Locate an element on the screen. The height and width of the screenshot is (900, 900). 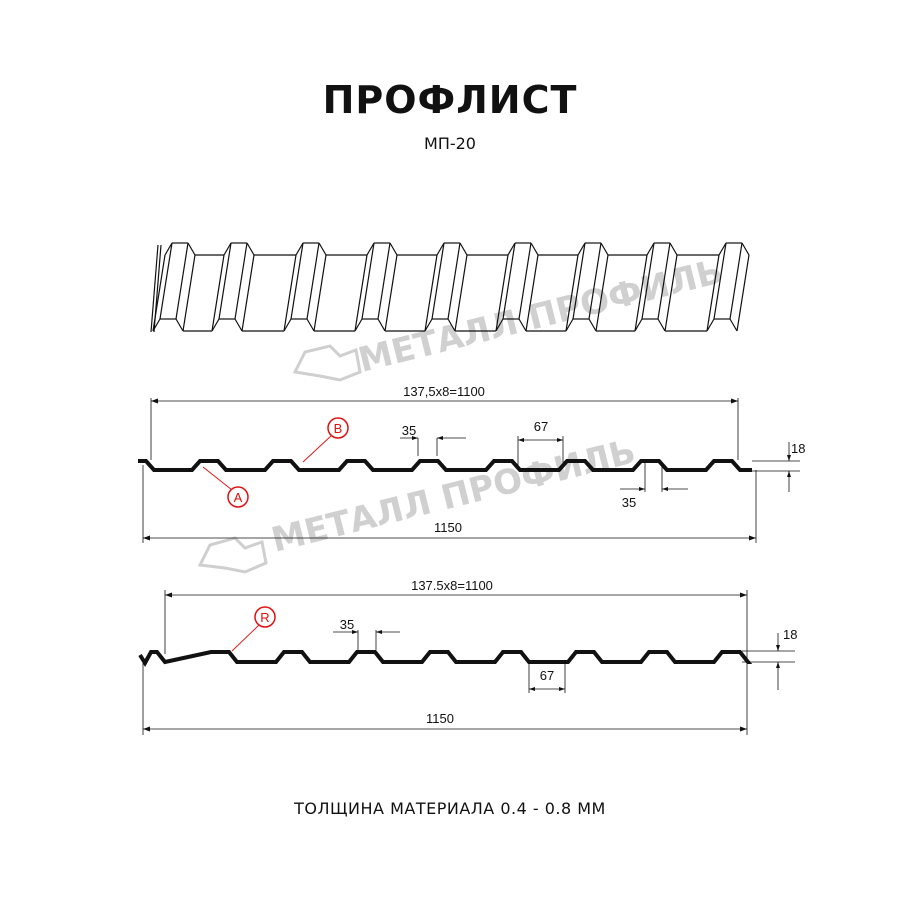
sheet-3d-view is located at coordinates (450, 287).